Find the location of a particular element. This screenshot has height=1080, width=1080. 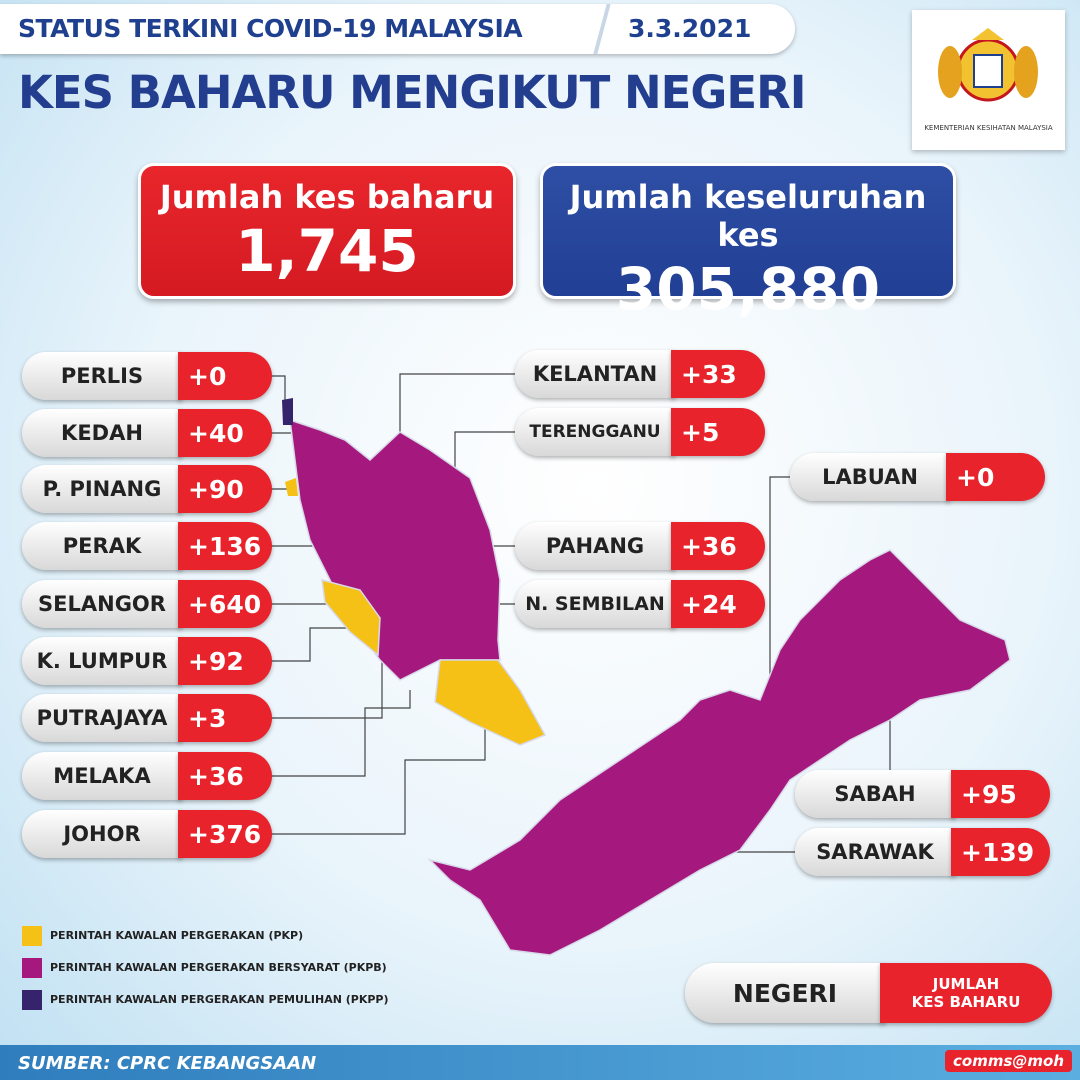

key-cases: JUMLAH KES BAHARU is located at coordinates (966, 993).